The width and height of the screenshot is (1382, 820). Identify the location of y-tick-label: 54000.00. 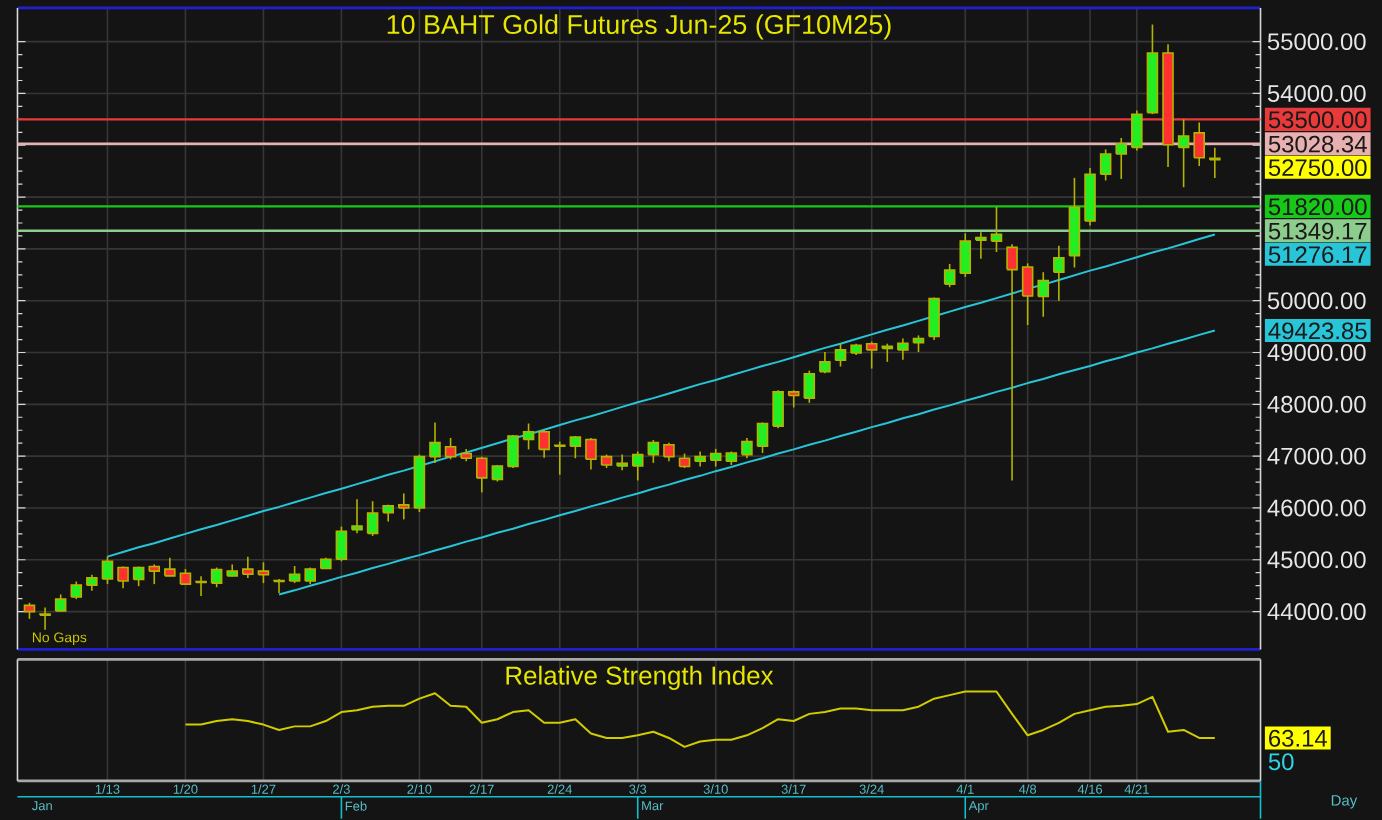
(1316, 93).